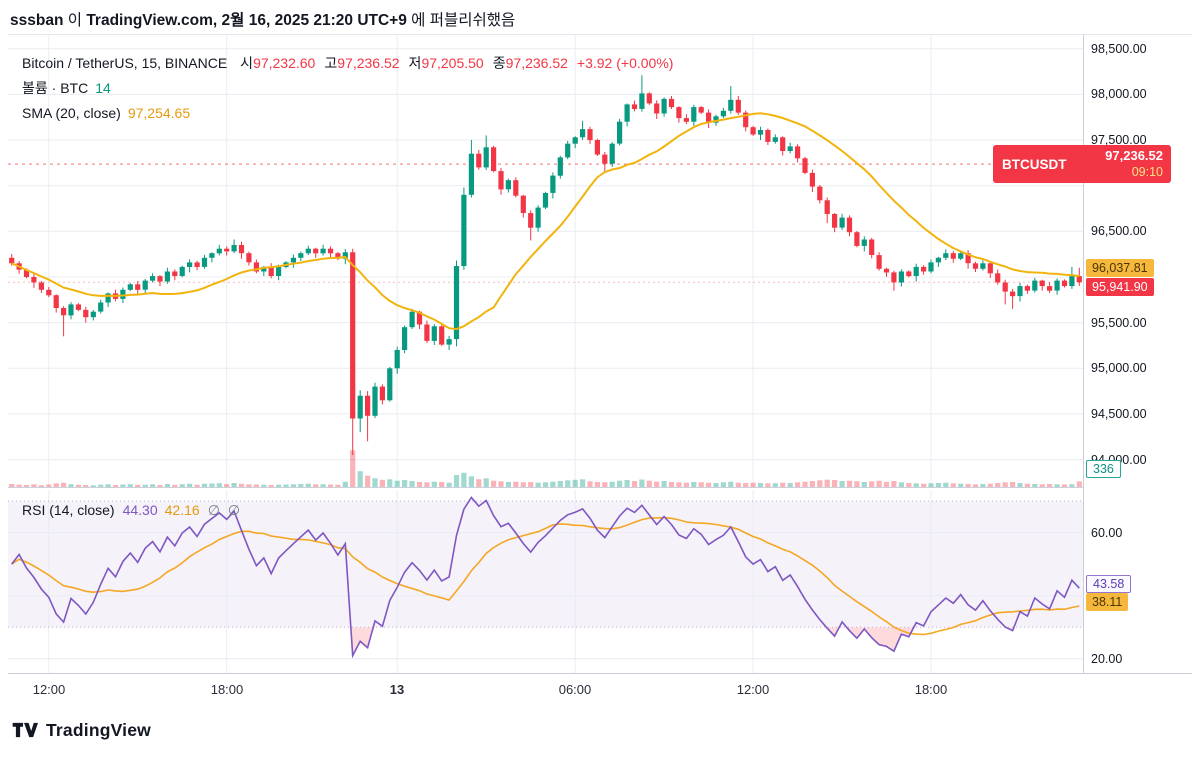 The width and height of the screenshot is (1200, 759). What do you see at coordinates (1134, 155) in the screenshot?
I see `badge-price: 97,236.52` at bounding box center [1134, 155].